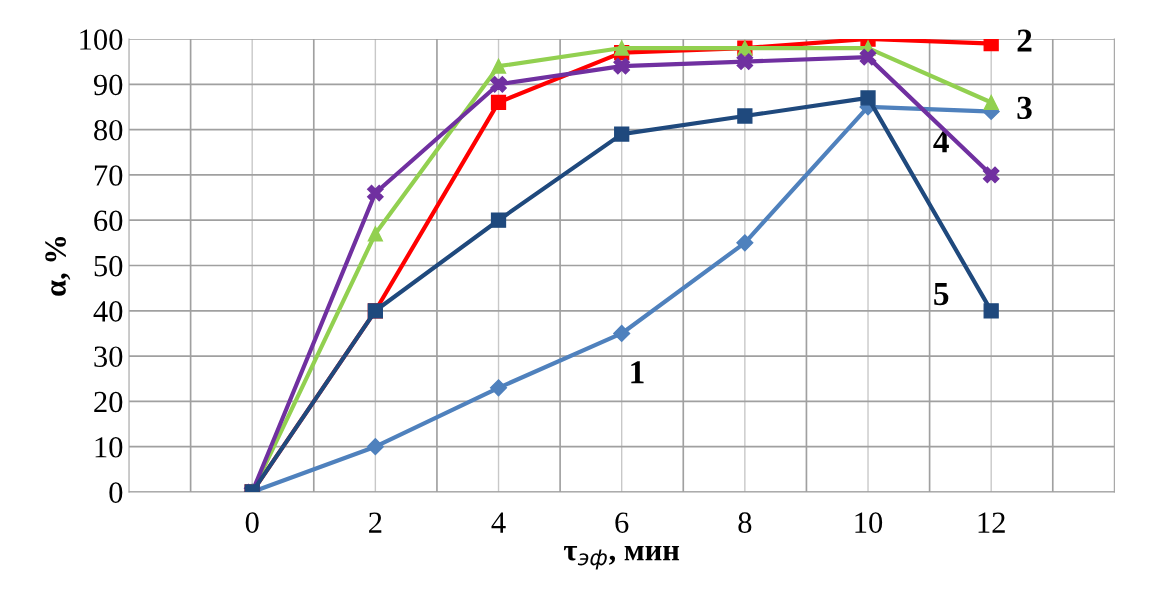 This screenshot has width=1173, height=600. What do you see at coordinates (116, 492) in the screenshot?
I see `y-tick-label: 0` at bounding box center [116, 492].